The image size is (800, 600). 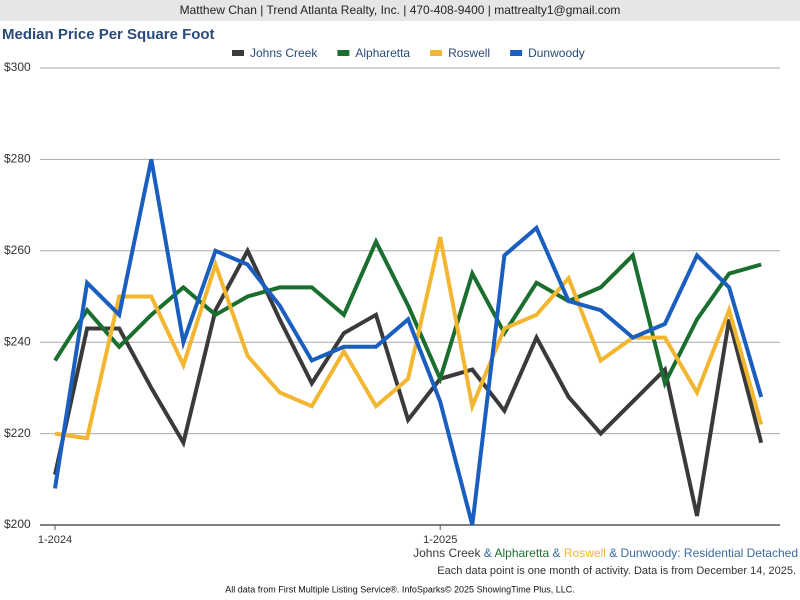 I want to click on subtitle-part: Roswell, so click(x=585, y=553).